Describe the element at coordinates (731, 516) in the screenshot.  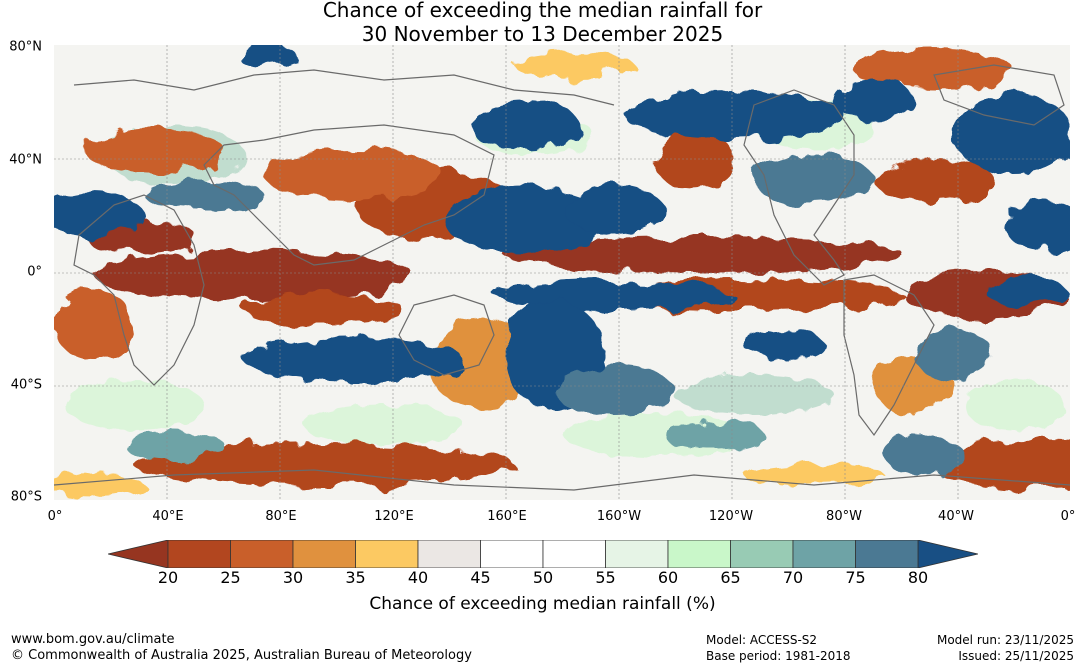
I see `lon-label-120w: 120°W` at that location.